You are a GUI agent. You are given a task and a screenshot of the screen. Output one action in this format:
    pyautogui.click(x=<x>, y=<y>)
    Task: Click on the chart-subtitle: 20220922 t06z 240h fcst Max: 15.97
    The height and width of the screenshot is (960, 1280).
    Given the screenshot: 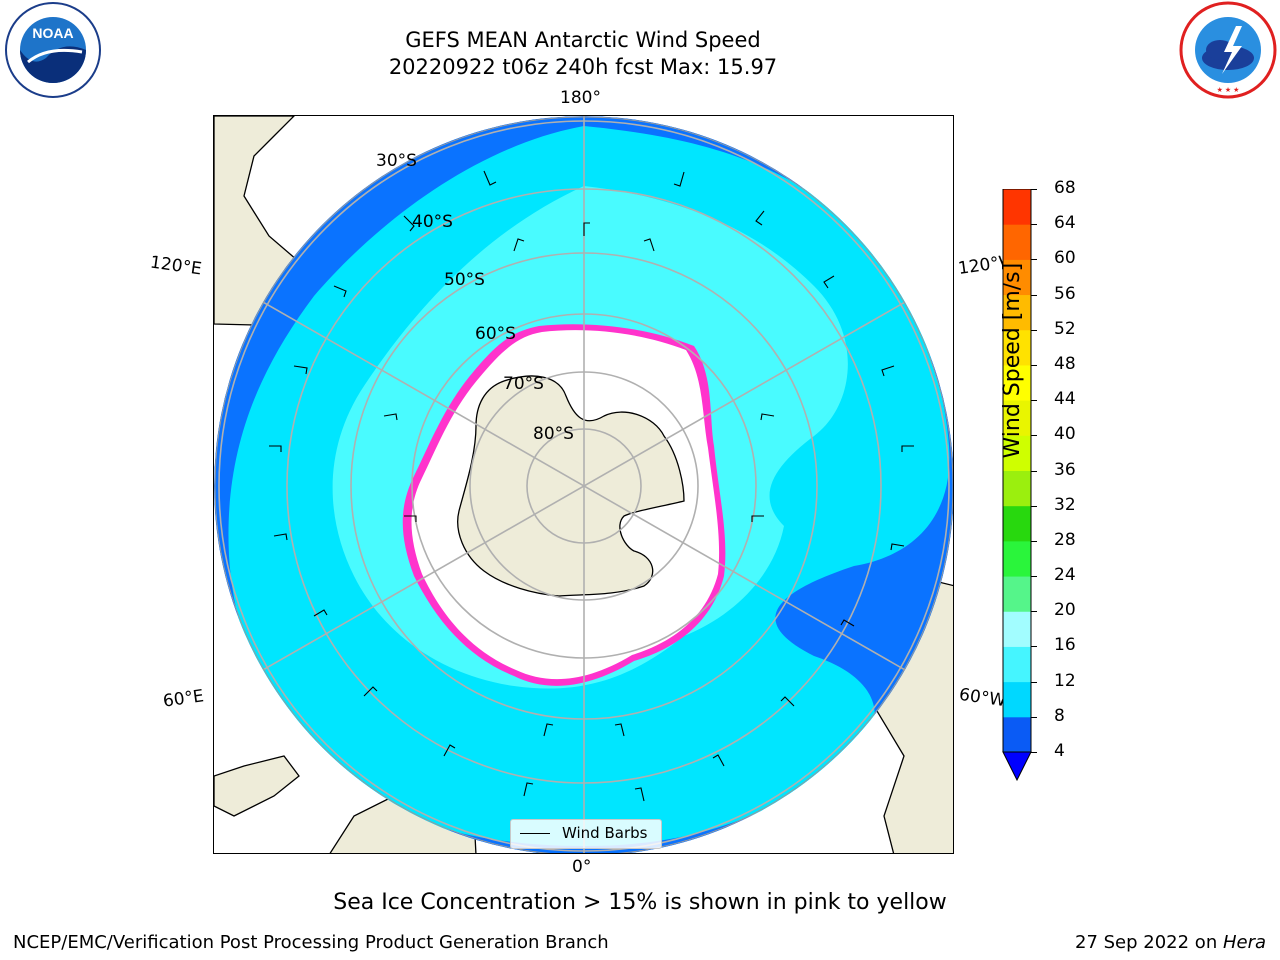 What is the action you would take?
    pyautogui.click(x=583, y=67)
    